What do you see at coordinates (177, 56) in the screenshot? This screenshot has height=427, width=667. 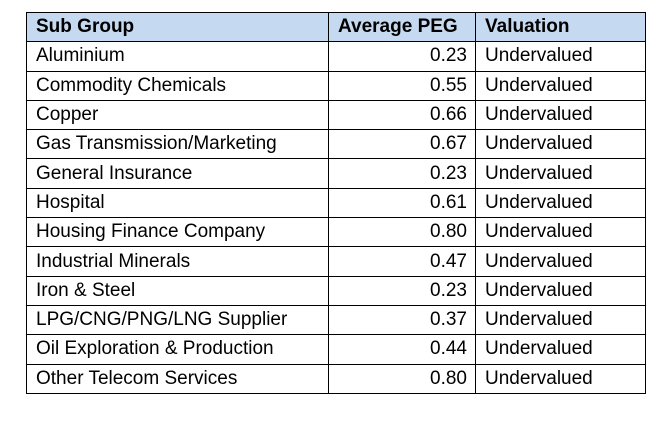 I see `cell-sub-group: Aluminium` at bounding box center [177, 56].